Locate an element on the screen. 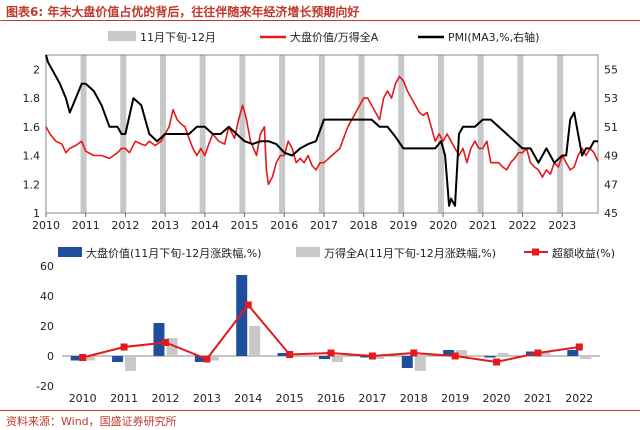  legend-label-excess: 超额收益(%) is located at coordinates (583, 253).